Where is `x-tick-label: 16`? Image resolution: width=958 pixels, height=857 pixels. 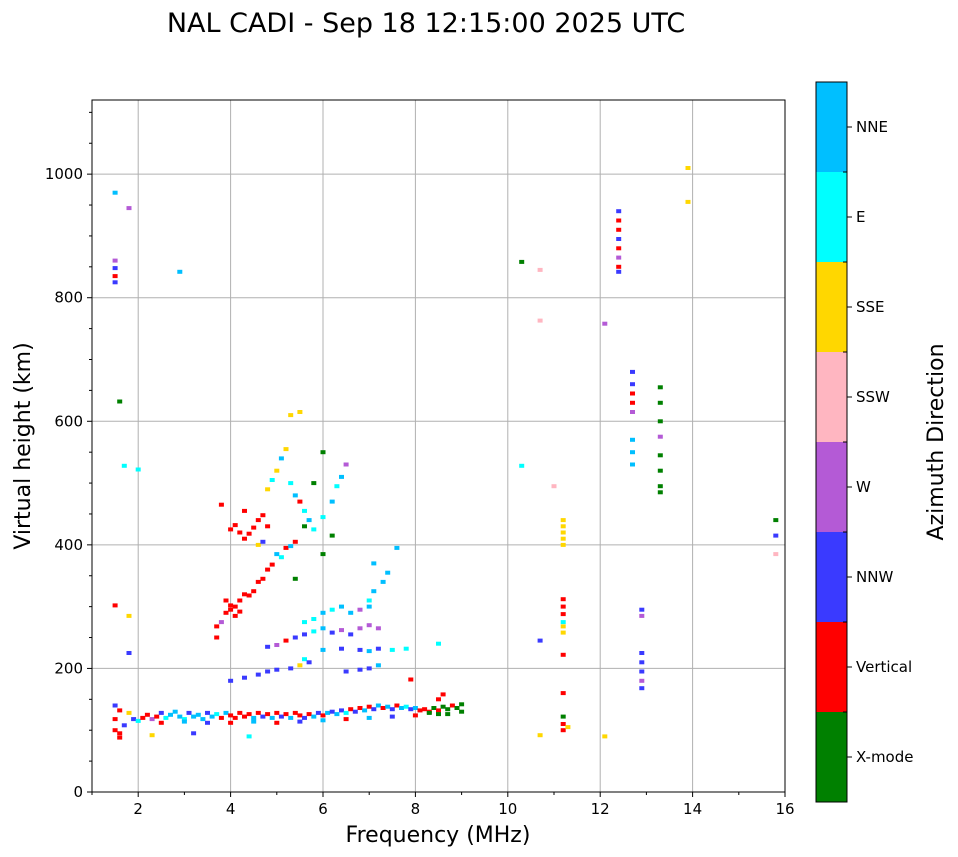 x-tick-label: 16 is located at coordinates (784, 809).